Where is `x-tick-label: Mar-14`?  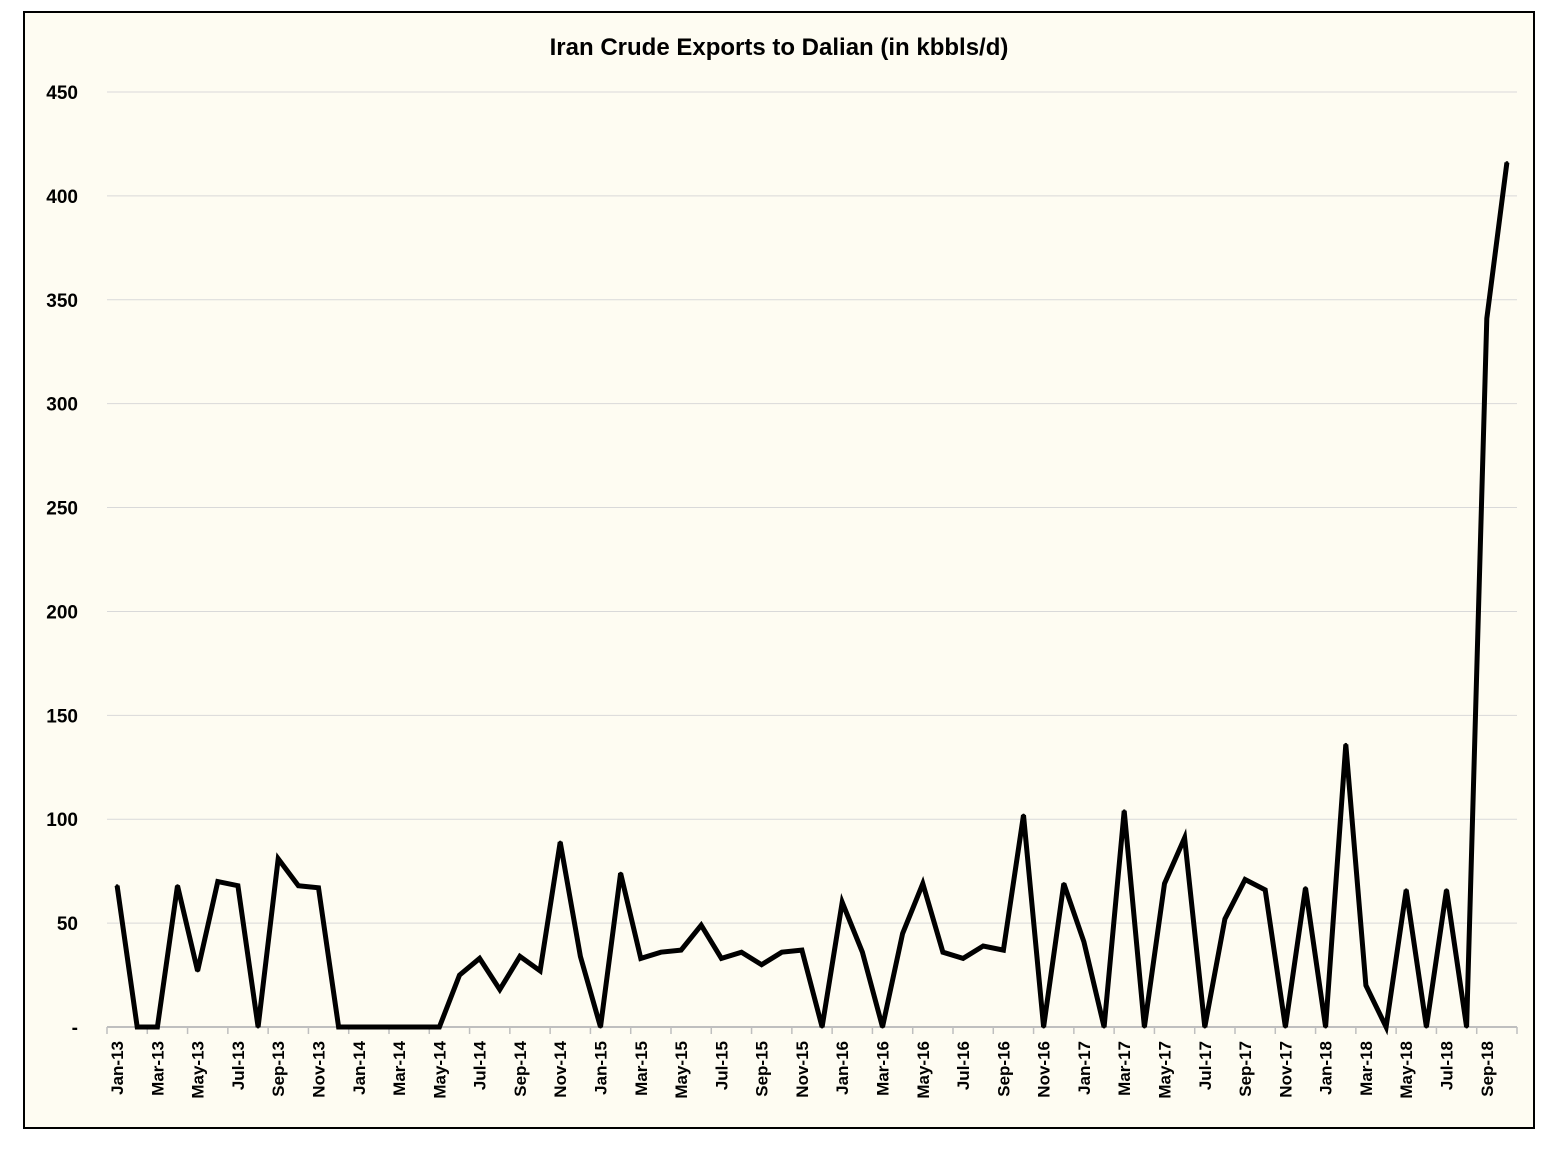
x-tick-label: Mar-14 is located at coordinates (399, 1067).